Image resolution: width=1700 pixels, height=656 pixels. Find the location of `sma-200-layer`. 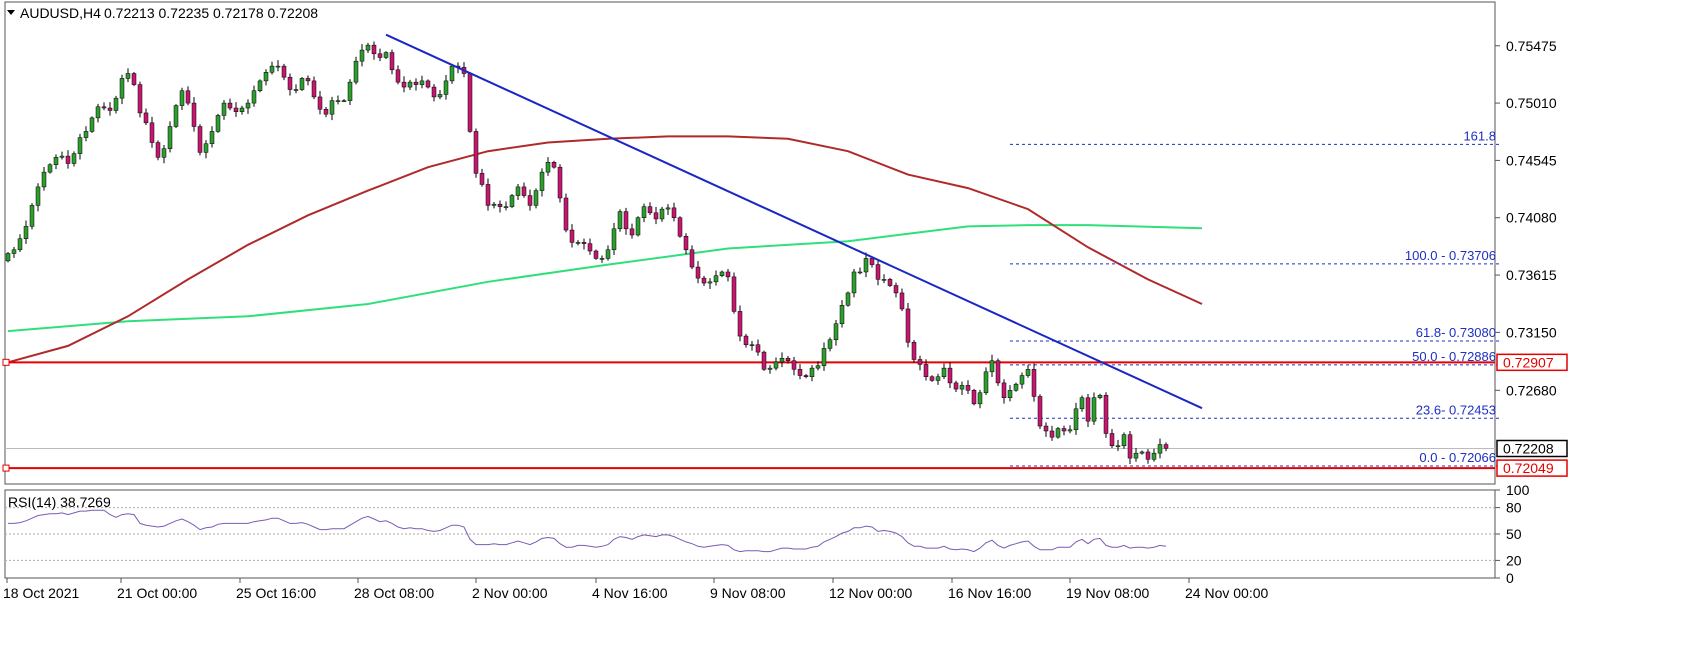

sma-200-layer is located at coordinates (605, 278).